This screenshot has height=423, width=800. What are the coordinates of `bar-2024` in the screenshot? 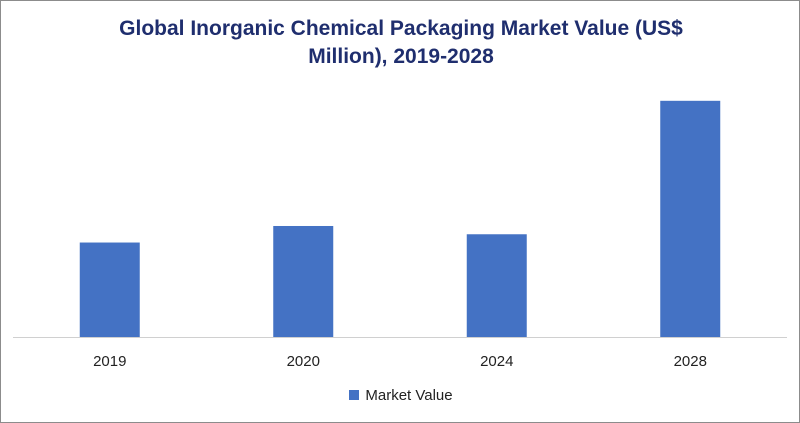 It's located at (496, 285).